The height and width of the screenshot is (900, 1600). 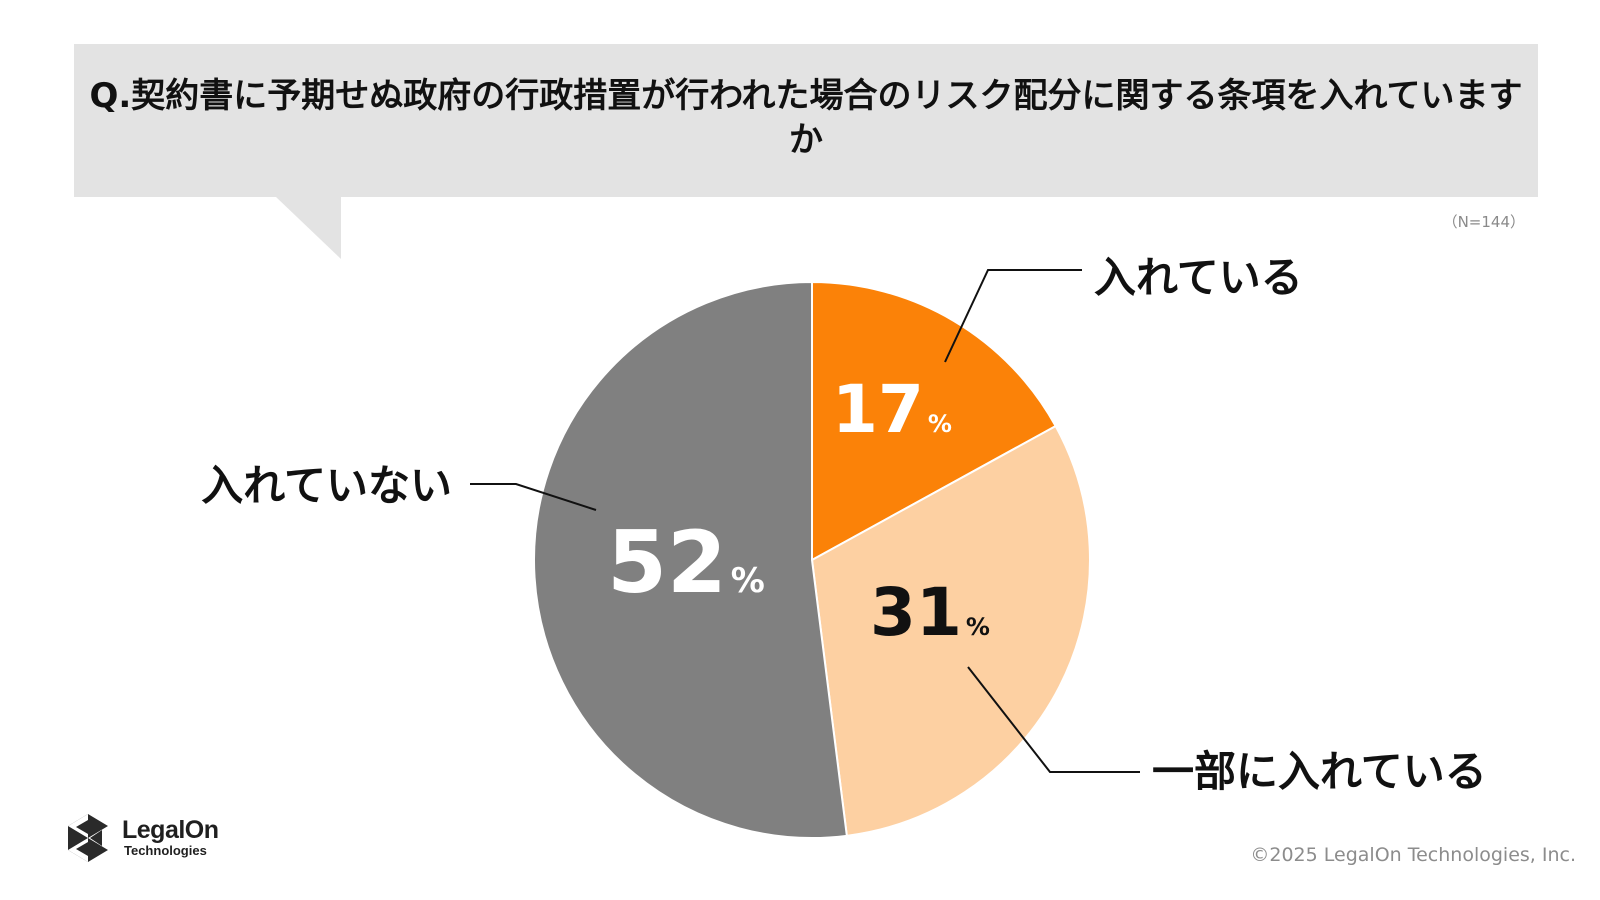 I want to click on value-label-2: 31%, so click(x=930, y=612).